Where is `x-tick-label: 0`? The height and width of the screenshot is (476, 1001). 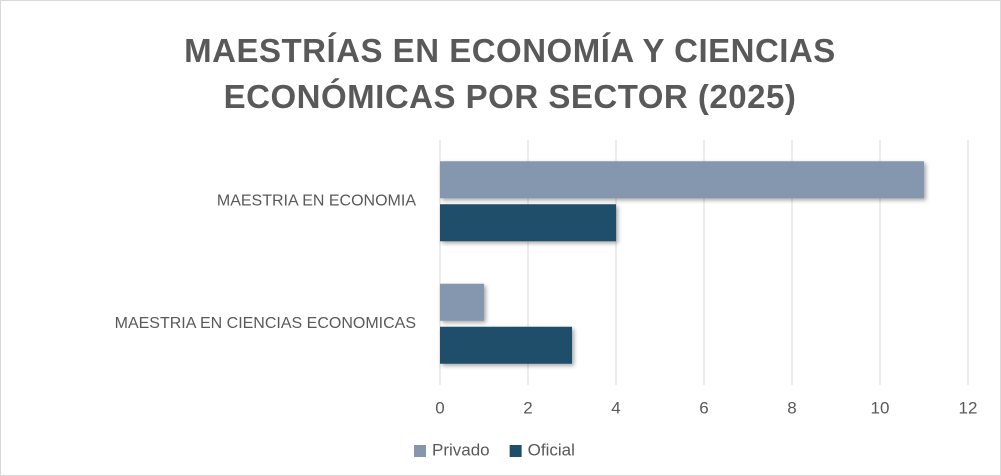
x-tick-label: 0 is located at coordinates (439, 407).